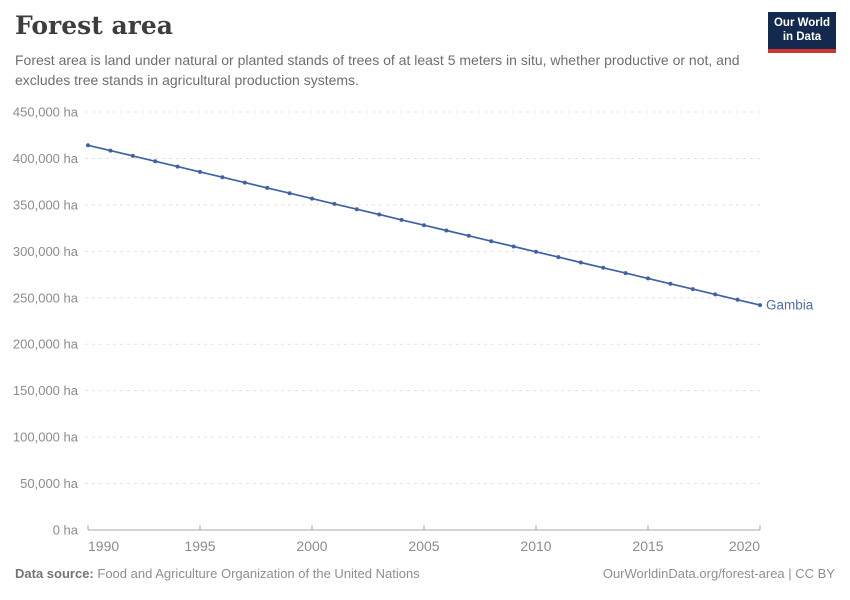 The image size is (850, 600). I want to click on data-point-2019, so click(737, 299).